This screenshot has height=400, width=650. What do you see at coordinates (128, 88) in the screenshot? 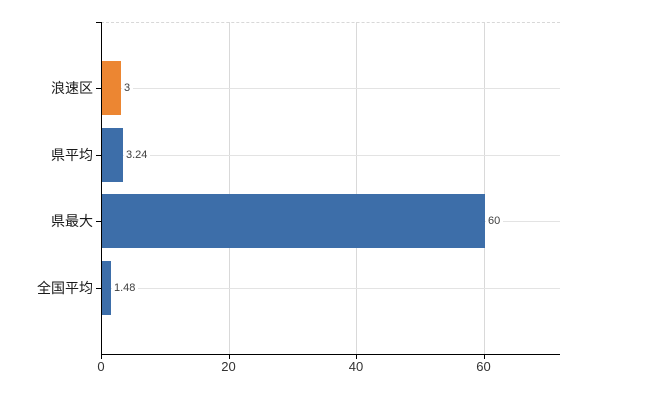
I see `bar-value-label: 3` at bounding box center [128, 88].